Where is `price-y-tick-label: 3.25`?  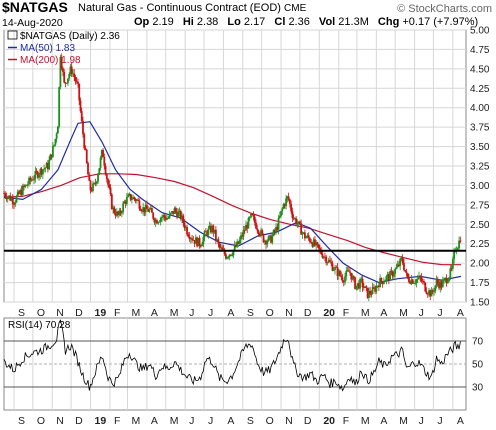
price-y-tick-label: 3.25 is located at coordinates (480, 167).